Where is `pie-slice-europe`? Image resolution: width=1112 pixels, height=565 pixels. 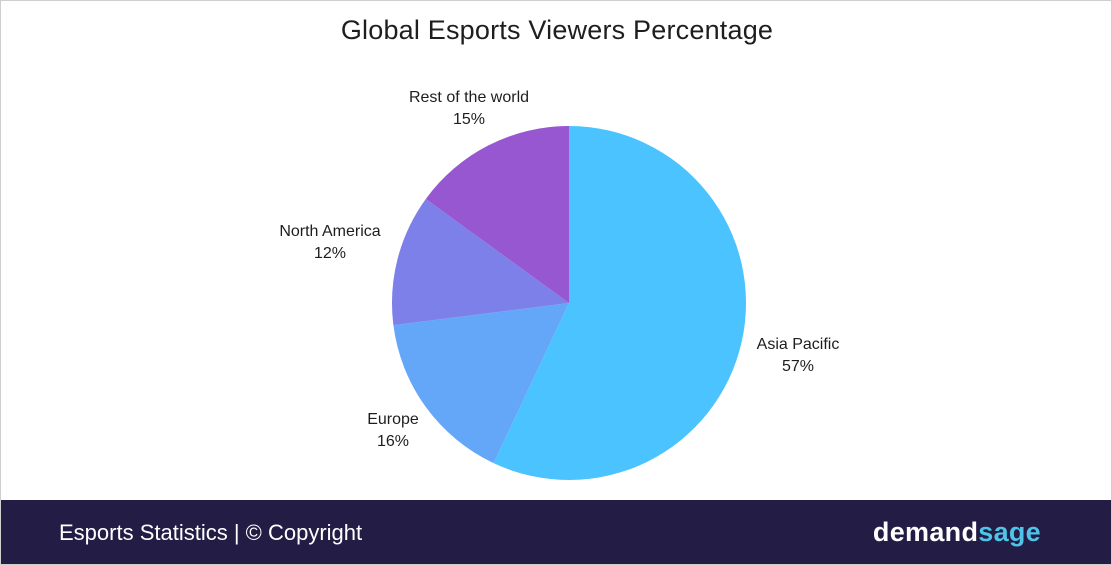 pie-slice-europe is located at coordinates (481, 383).